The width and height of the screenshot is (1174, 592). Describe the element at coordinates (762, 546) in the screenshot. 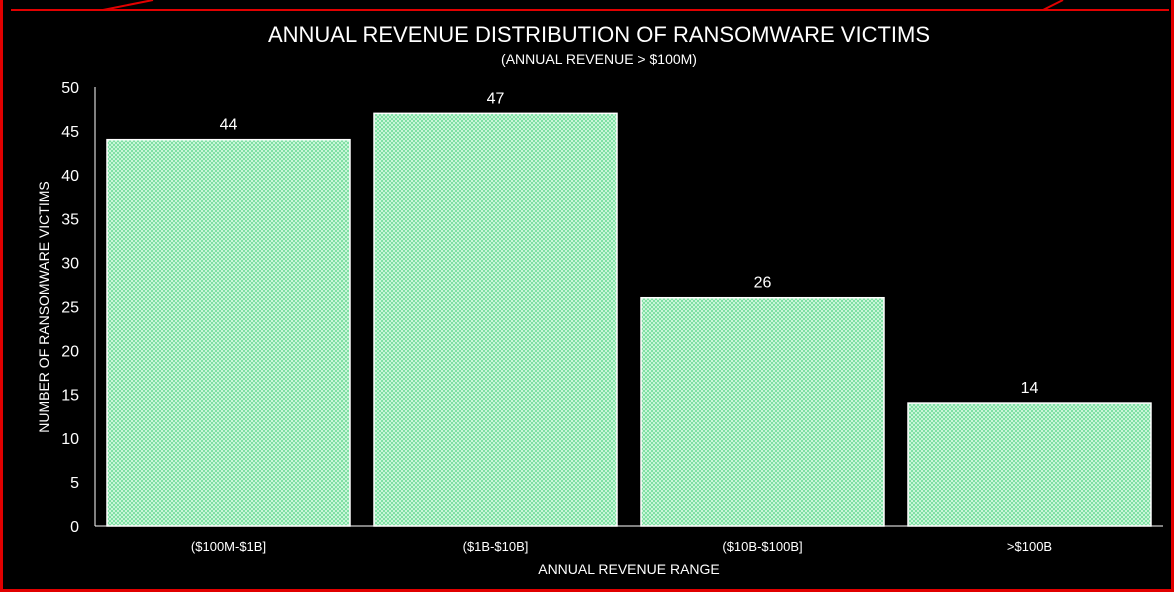

I see `x-tick-label: ($10B-$100B]` at that location.